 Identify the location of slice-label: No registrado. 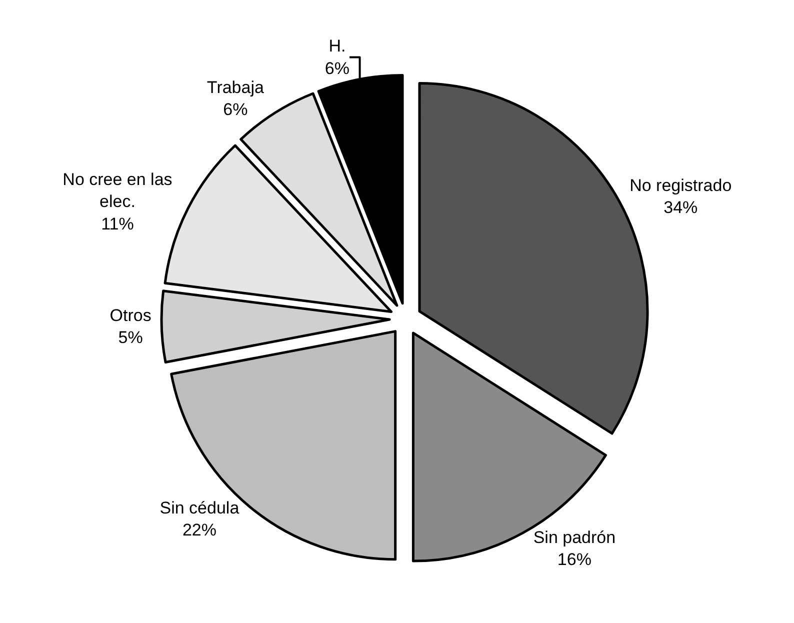
(681, 186).